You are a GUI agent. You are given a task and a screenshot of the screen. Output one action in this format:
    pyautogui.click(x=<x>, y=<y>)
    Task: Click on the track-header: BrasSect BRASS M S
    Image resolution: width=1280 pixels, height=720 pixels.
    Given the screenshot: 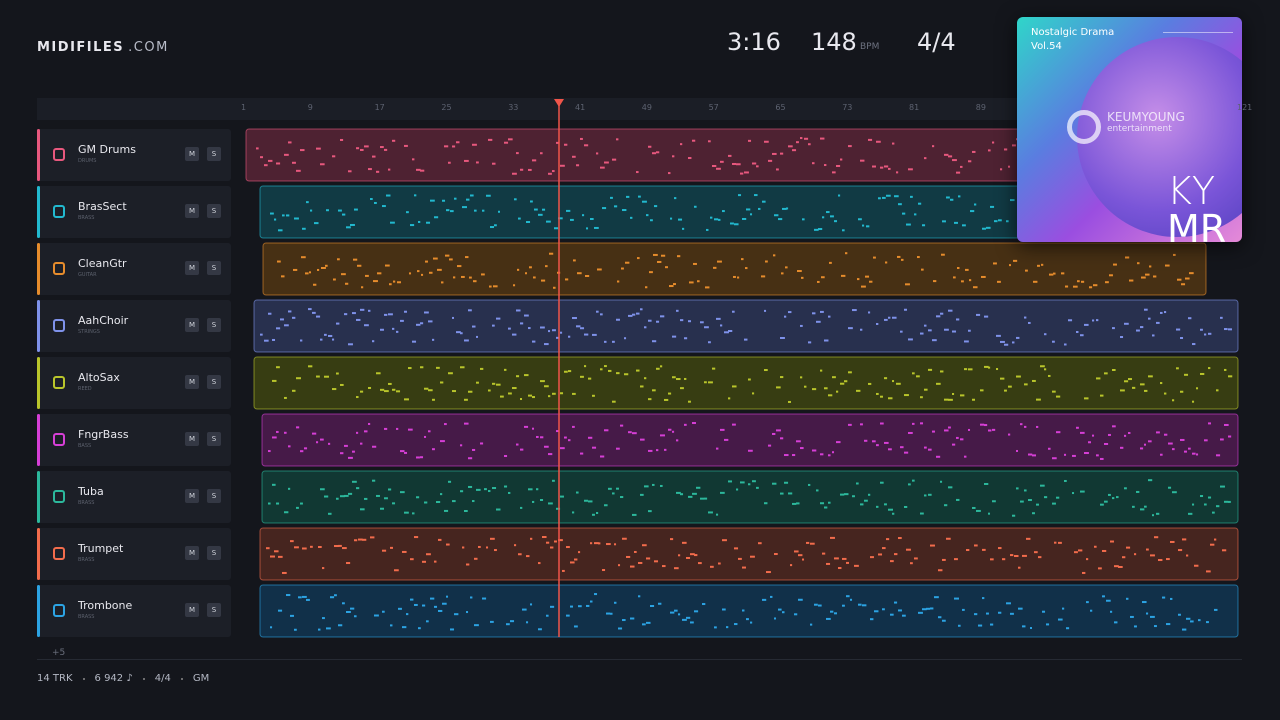 What is the action you would take?
    pyautogui.click(x=134, y=212)
    